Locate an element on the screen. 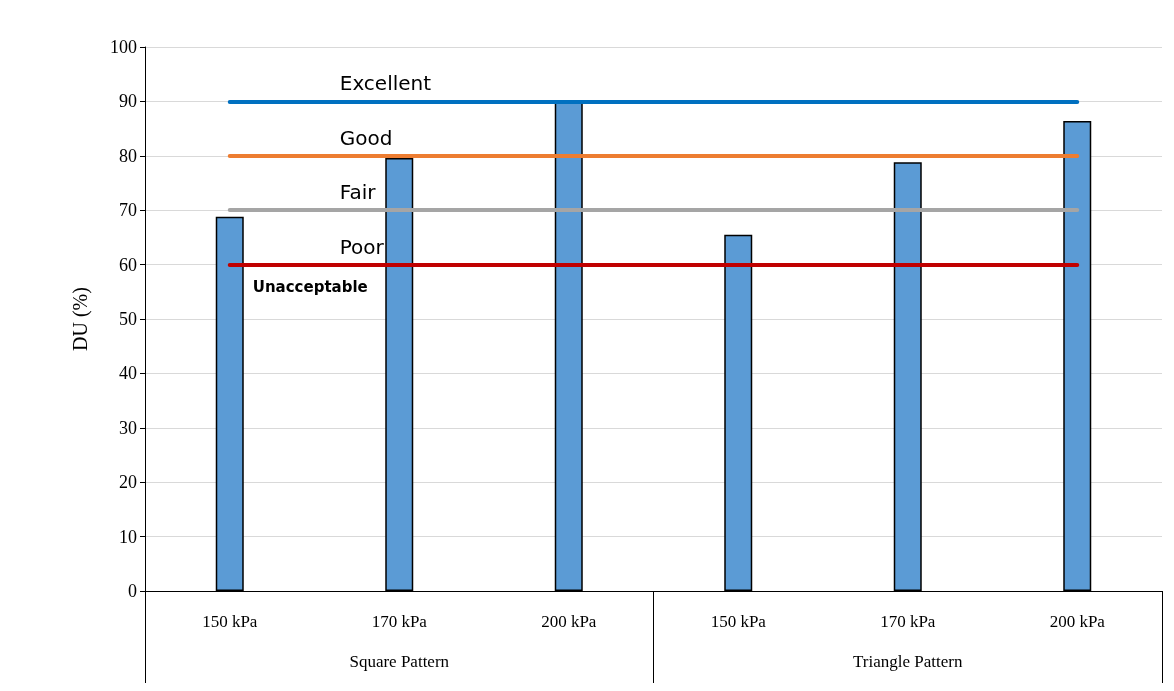  y-tick-label: 60 is located at coordinates (128, 264).